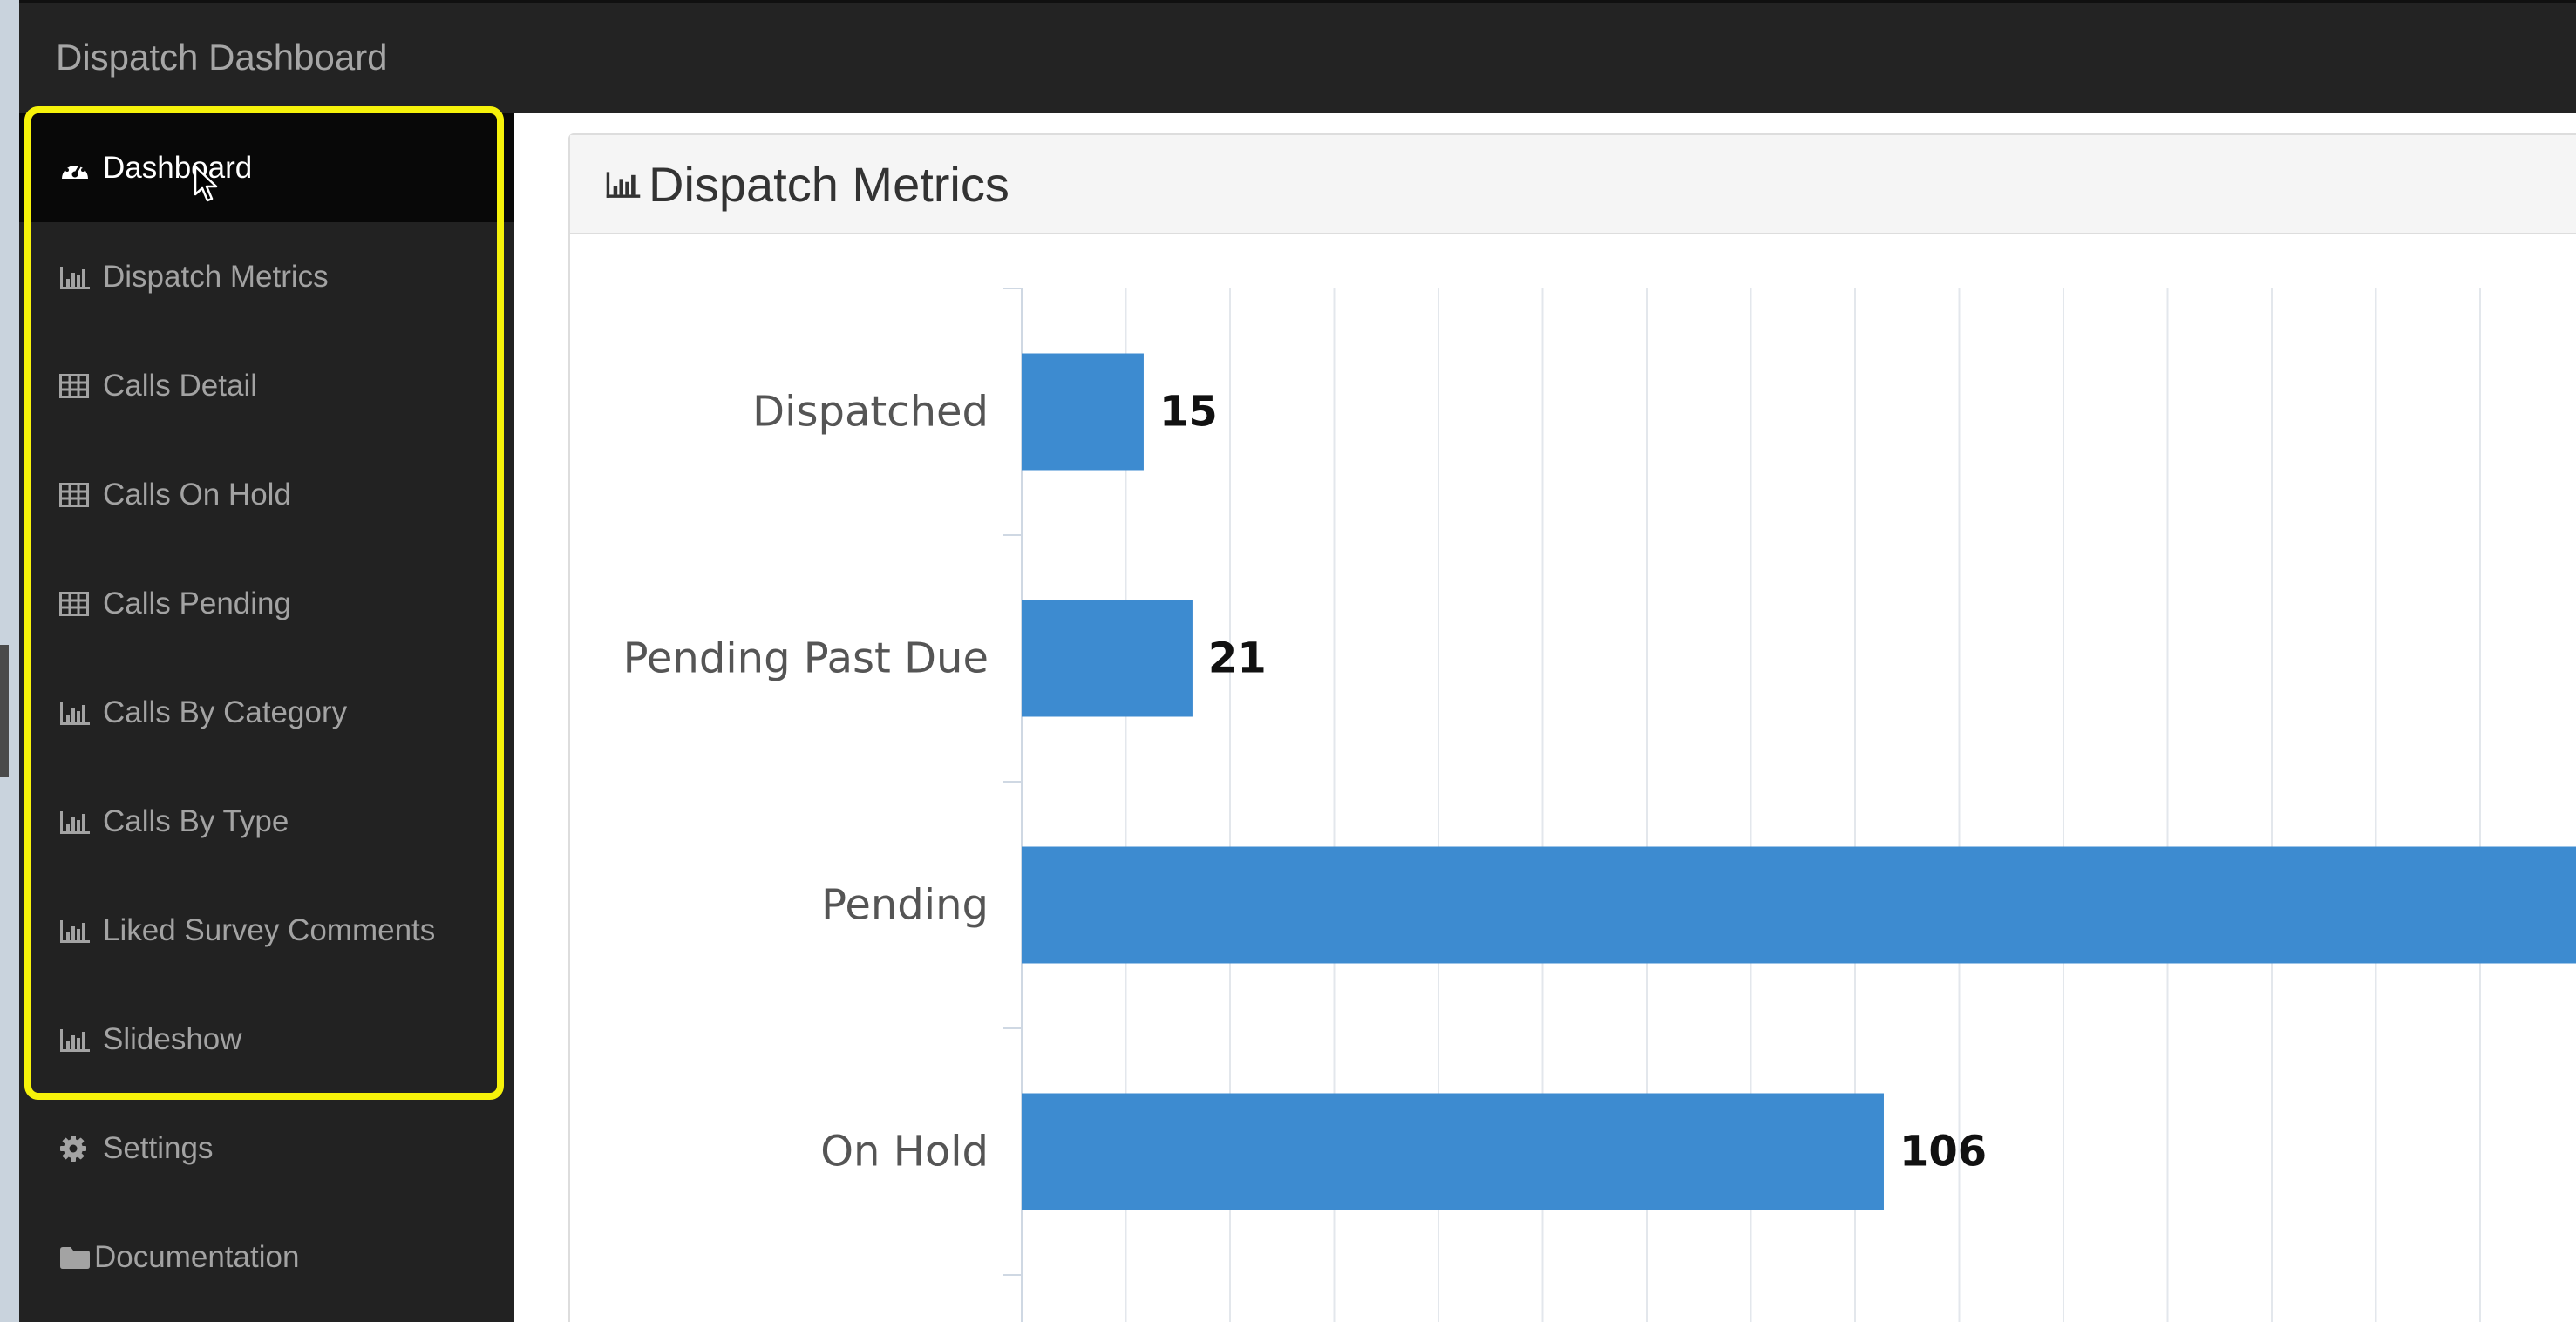  I want to click on data-label: 106, so click(1943, 1152).